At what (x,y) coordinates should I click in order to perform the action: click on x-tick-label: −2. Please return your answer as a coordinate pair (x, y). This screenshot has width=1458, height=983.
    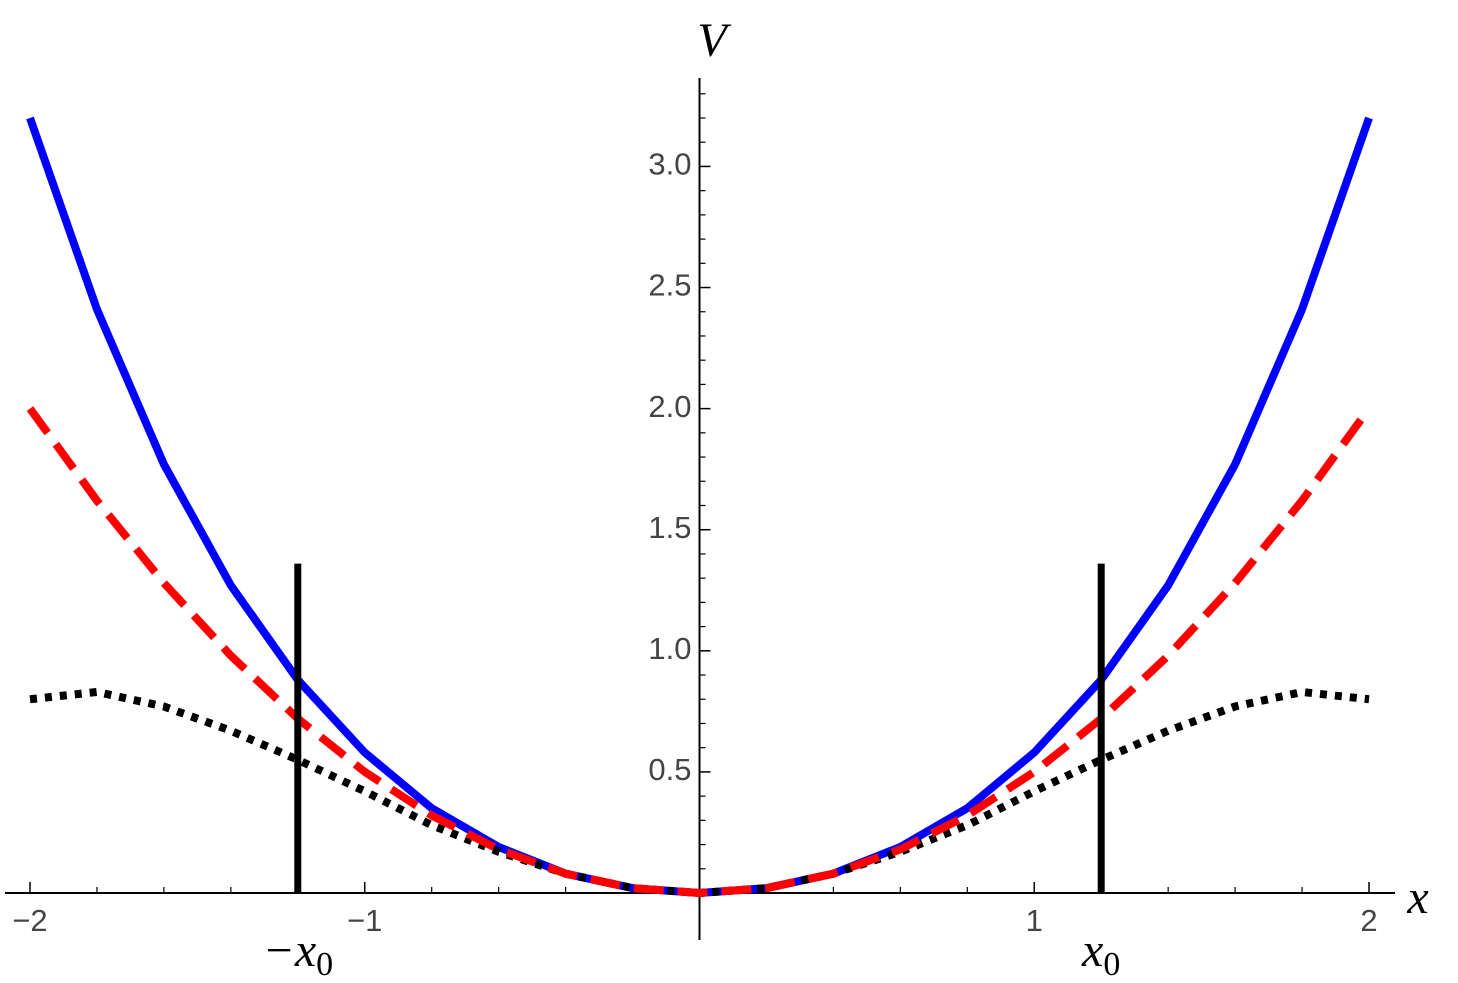
    Looking at the image, I should click on (29, 920).